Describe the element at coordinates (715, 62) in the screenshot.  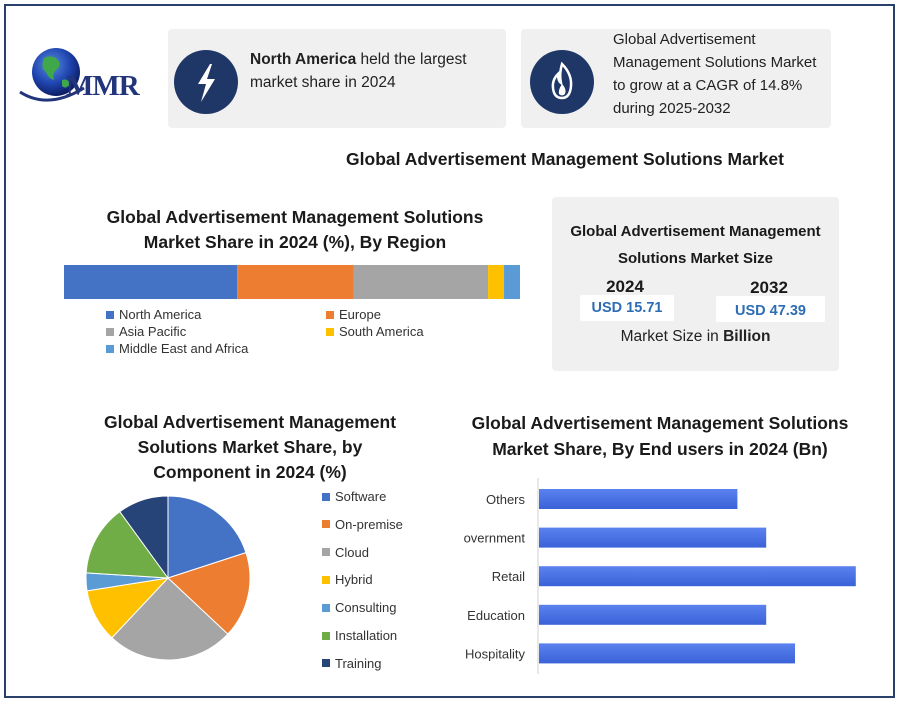
I see `cagr-line-2: Management Solutions Market` at that location.